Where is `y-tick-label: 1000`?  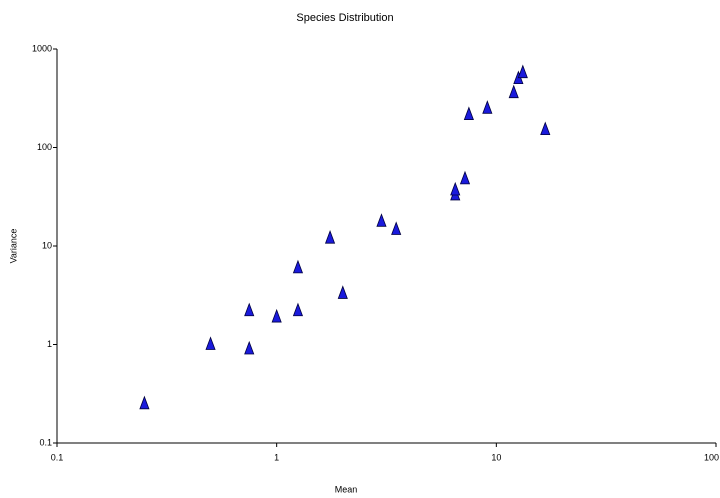
y-tick-label: 1000 is located at coordinates (42, 48).